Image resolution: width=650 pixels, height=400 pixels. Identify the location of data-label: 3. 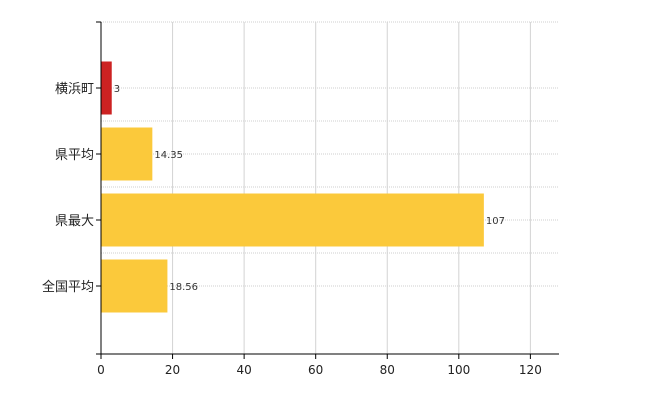
(117, 89).